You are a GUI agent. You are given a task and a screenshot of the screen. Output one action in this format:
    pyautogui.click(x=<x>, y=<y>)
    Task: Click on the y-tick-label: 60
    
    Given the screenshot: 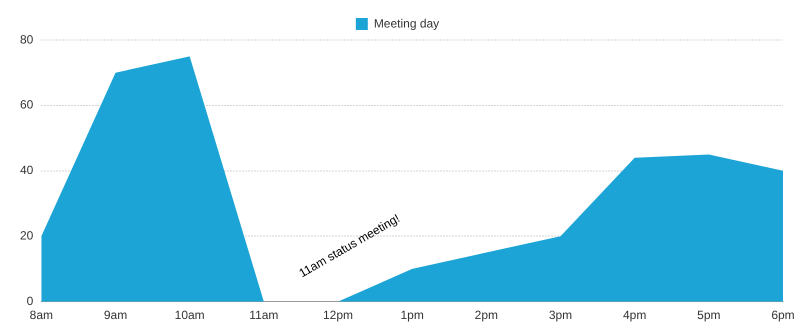 What is the action you would take?
    pyautogui.click(x=27, y=105)
    